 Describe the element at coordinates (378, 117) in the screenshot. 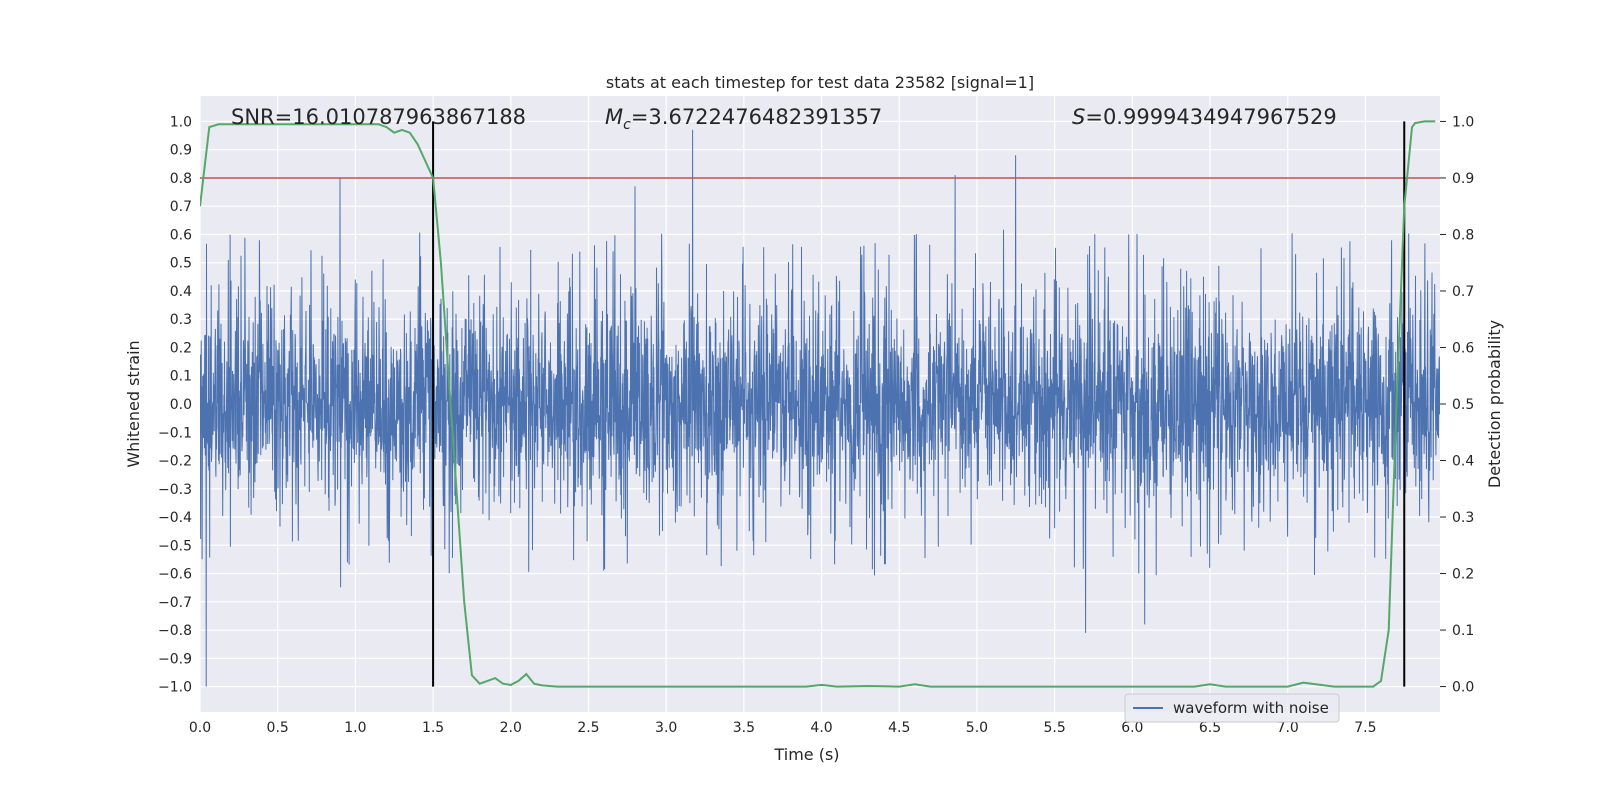

I see `snr-annotation: SNR=16.010787963867188` at that location.